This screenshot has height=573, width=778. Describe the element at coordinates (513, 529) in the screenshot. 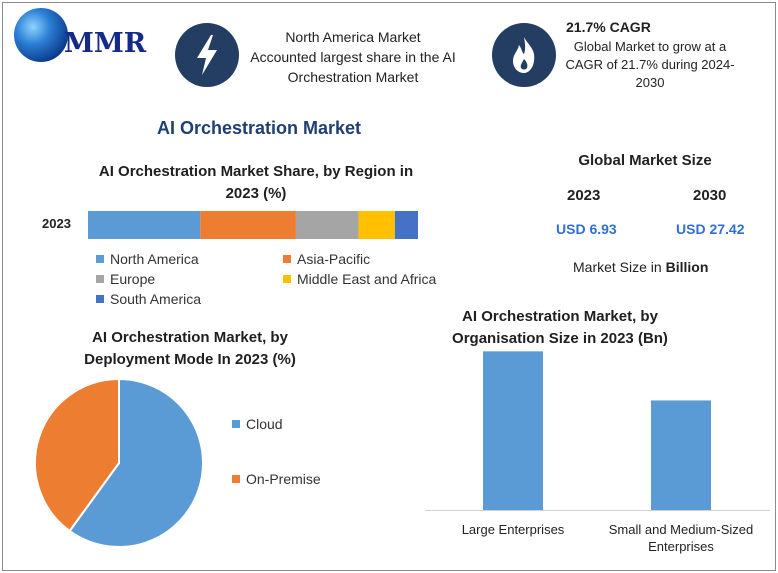

I see `org-category-label: Large Enterprises` at that location.